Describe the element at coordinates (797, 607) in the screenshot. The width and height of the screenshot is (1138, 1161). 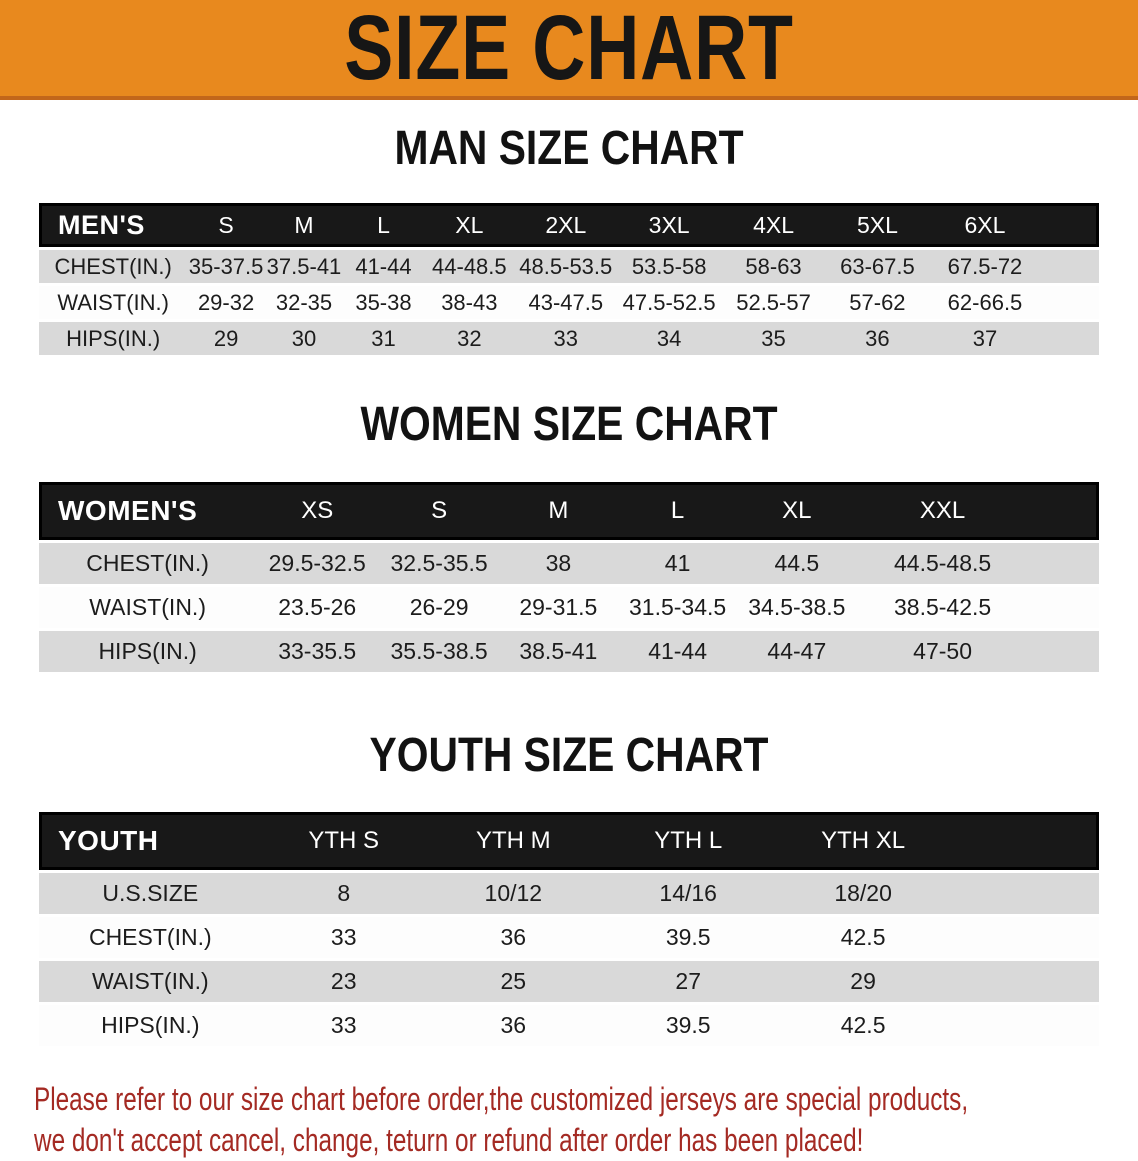
I see `value-cell: 34.5-38.5` at that location.